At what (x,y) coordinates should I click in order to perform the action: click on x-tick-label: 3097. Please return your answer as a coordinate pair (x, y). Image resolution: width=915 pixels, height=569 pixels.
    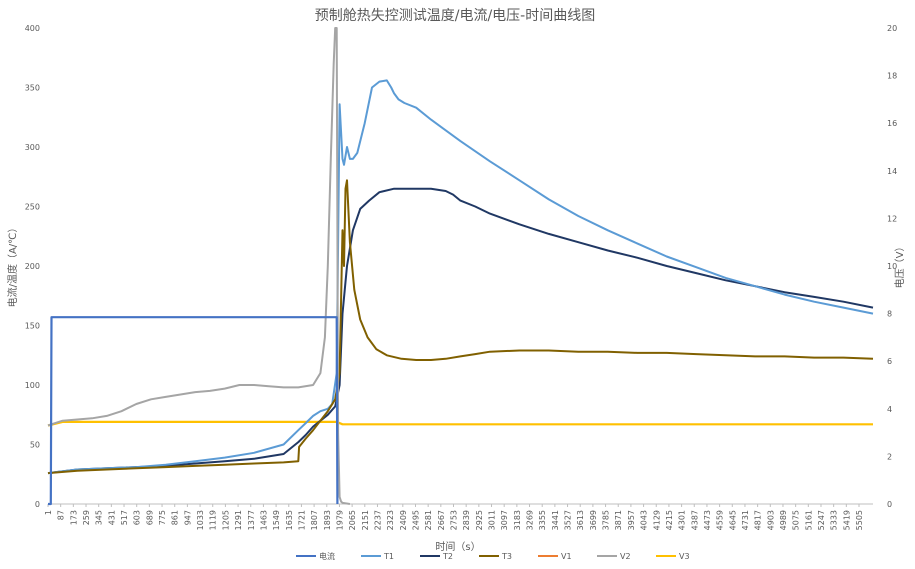
    Looking at the image, I should click on (504, 520).